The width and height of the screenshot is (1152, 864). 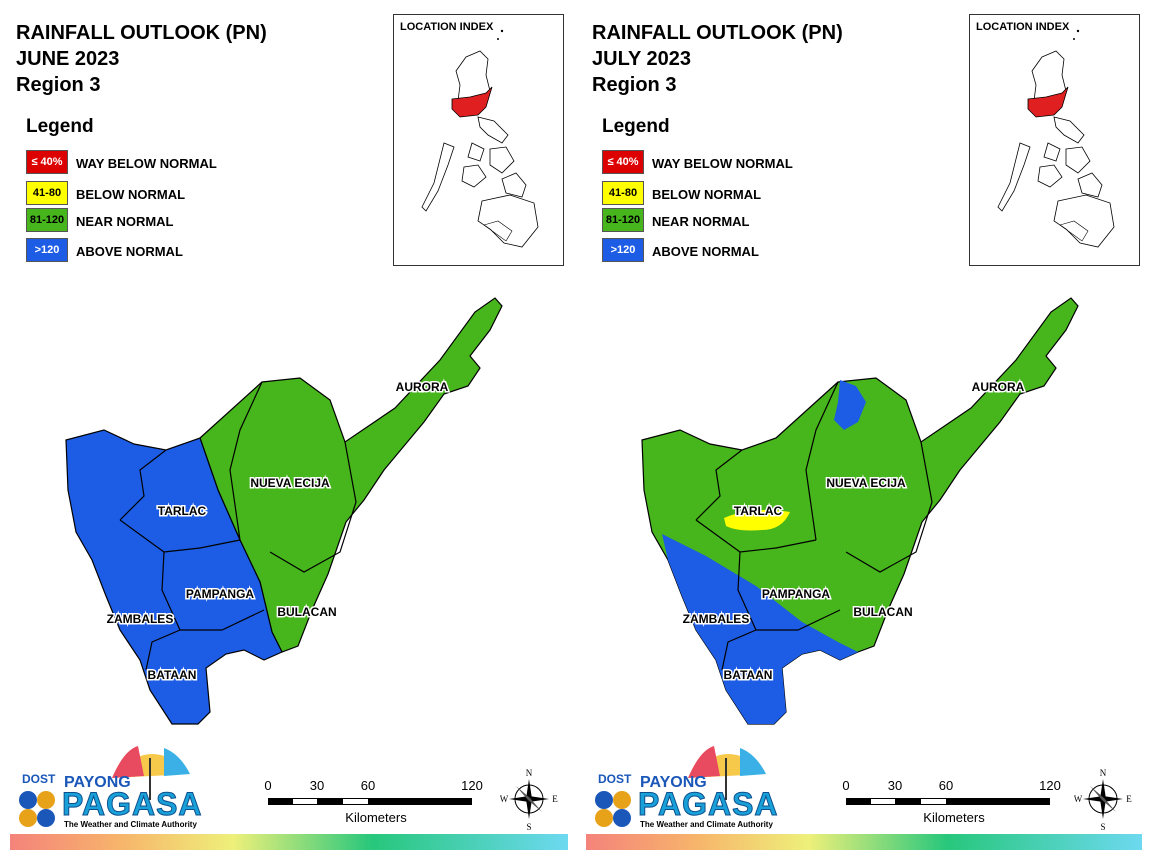 What do you see at coordinates (641, 59) in the screenshot?
I see `title-line-2: JULY 2023` at bounding box center [641, 59].